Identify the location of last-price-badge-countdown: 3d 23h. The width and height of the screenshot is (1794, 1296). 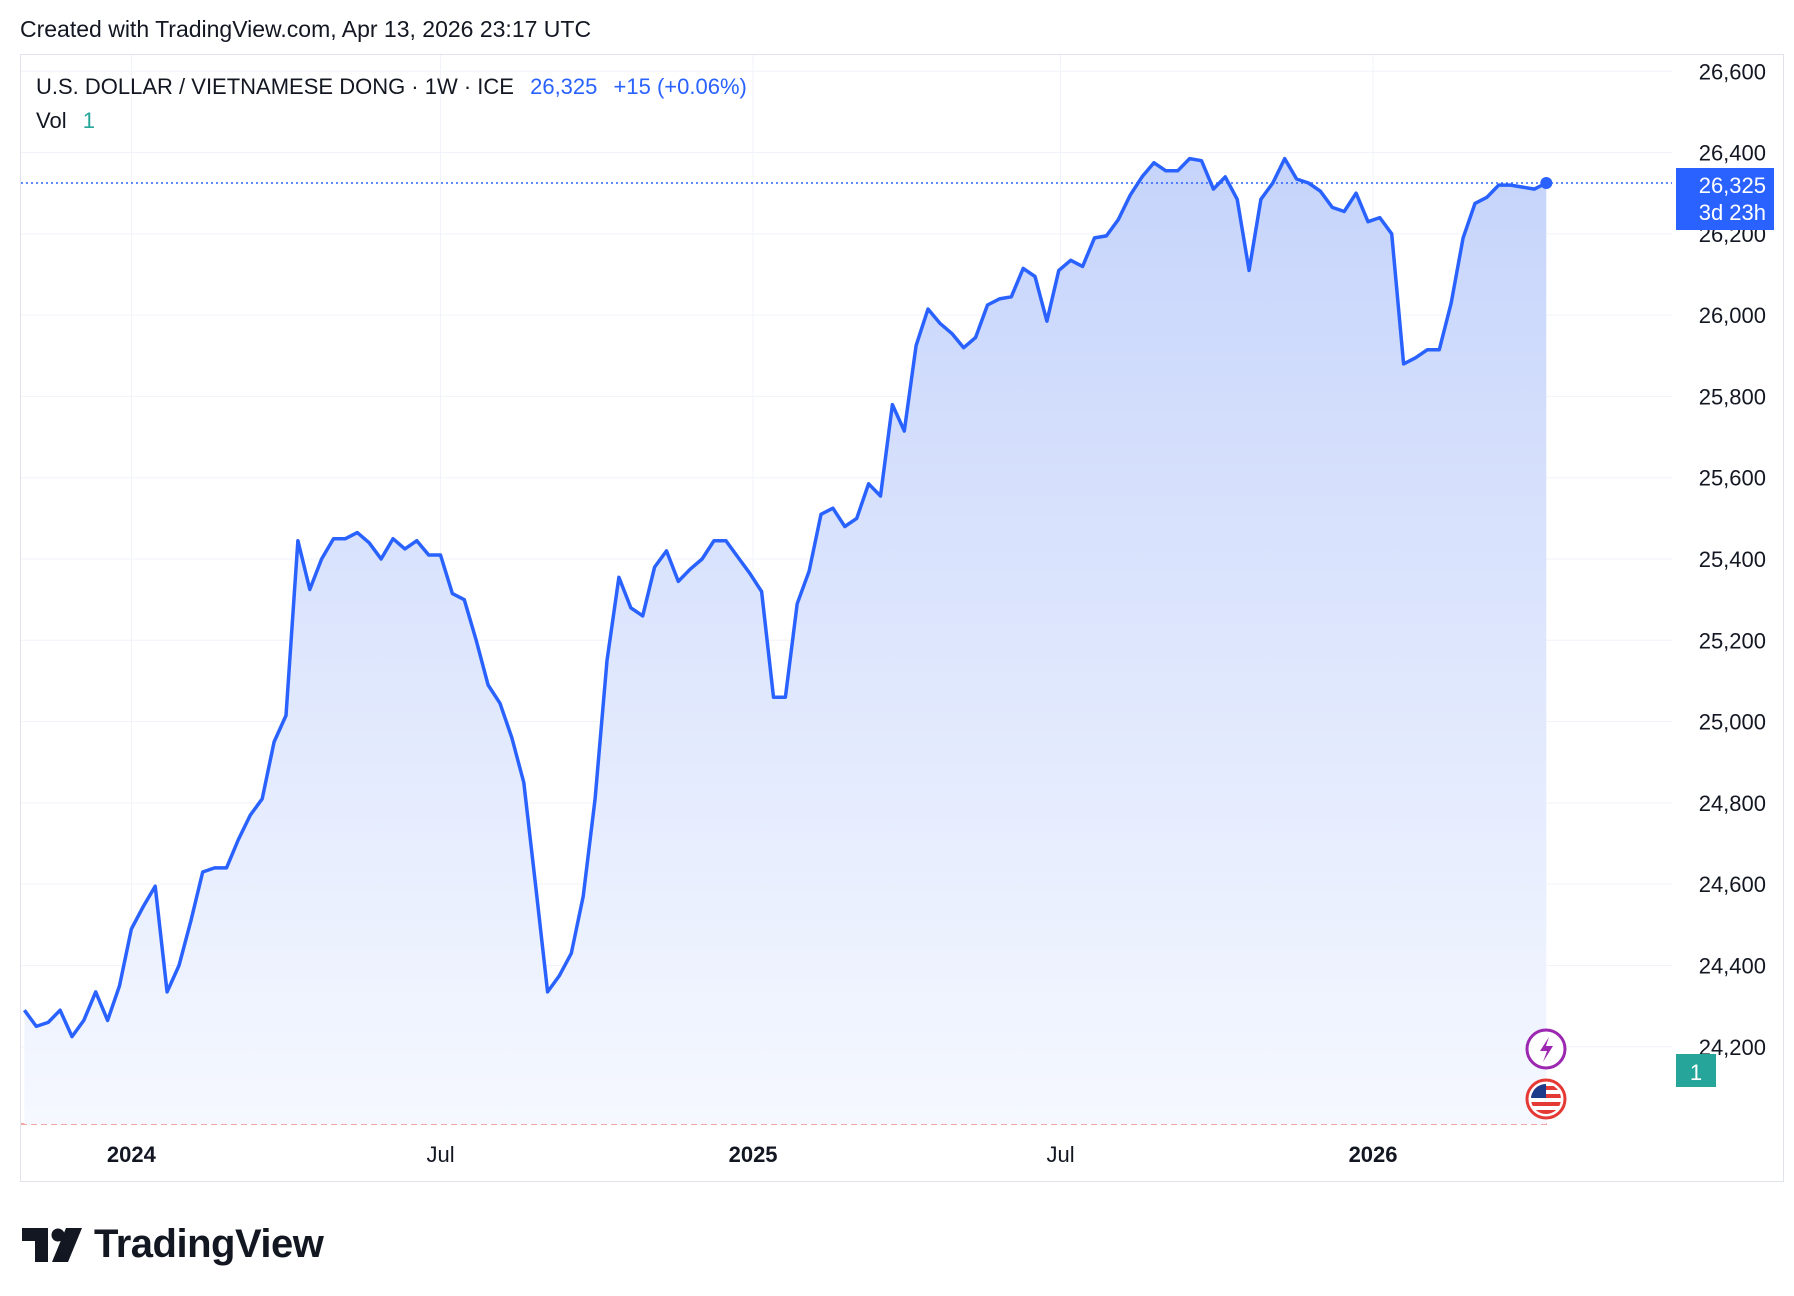
(1732, 212).